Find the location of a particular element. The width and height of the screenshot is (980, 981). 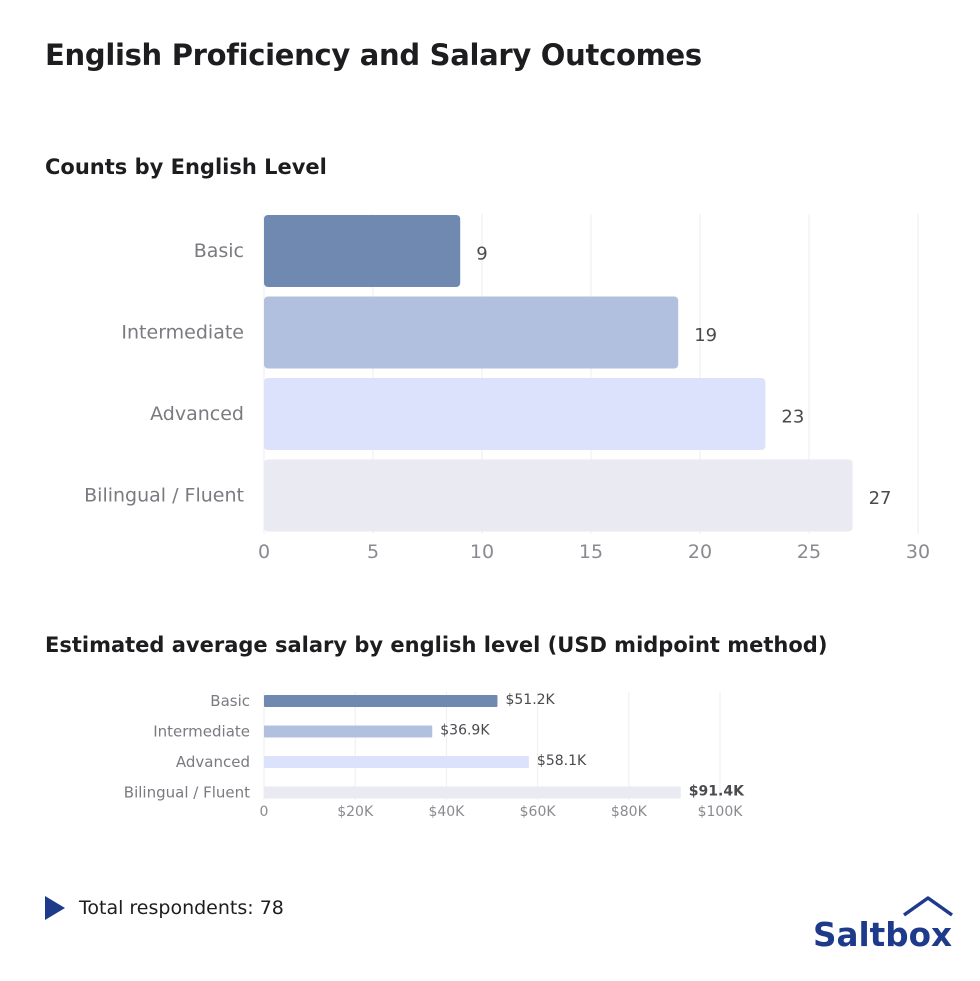

total-respondents-text: Total respondents: 78 is located at coordinates (181, 908).